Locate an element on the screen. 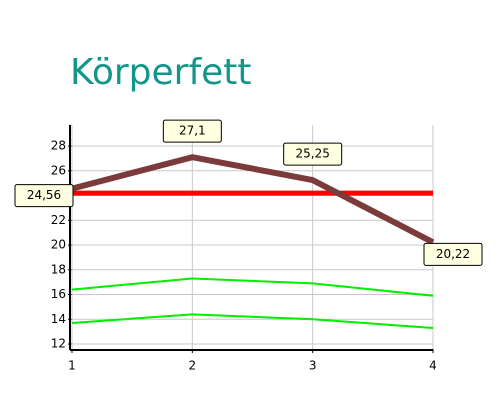  data-label: 20,22 is located at coordinates (453, 254).